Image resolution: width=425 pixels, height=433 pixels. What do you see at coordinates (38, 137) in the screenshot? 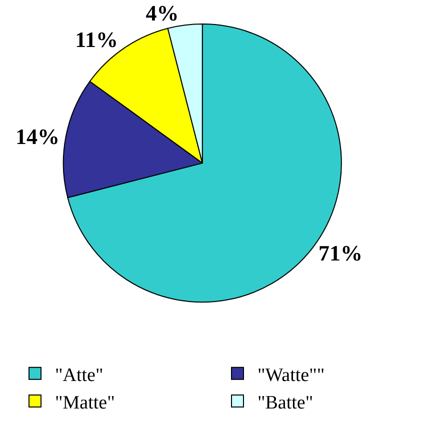
I see `data-label: 14%` at bounding box center [38, 137].